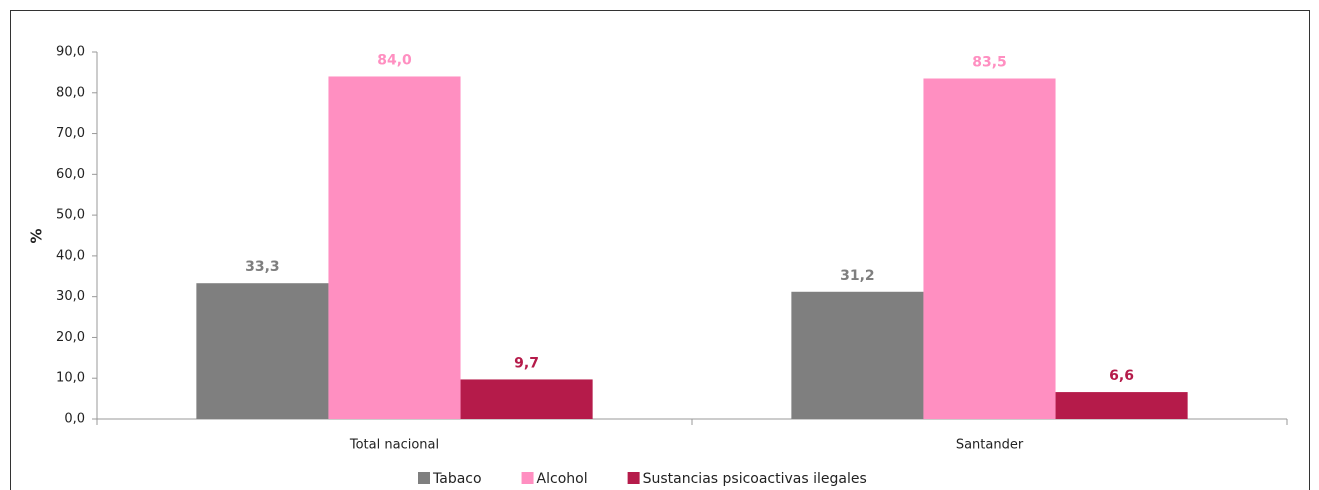 The height and width of the screenshot is (490, 1319). Describe the element at coordinates (70, 215) in the screenshot. I see `y-tick-label: 50,0` at that location.